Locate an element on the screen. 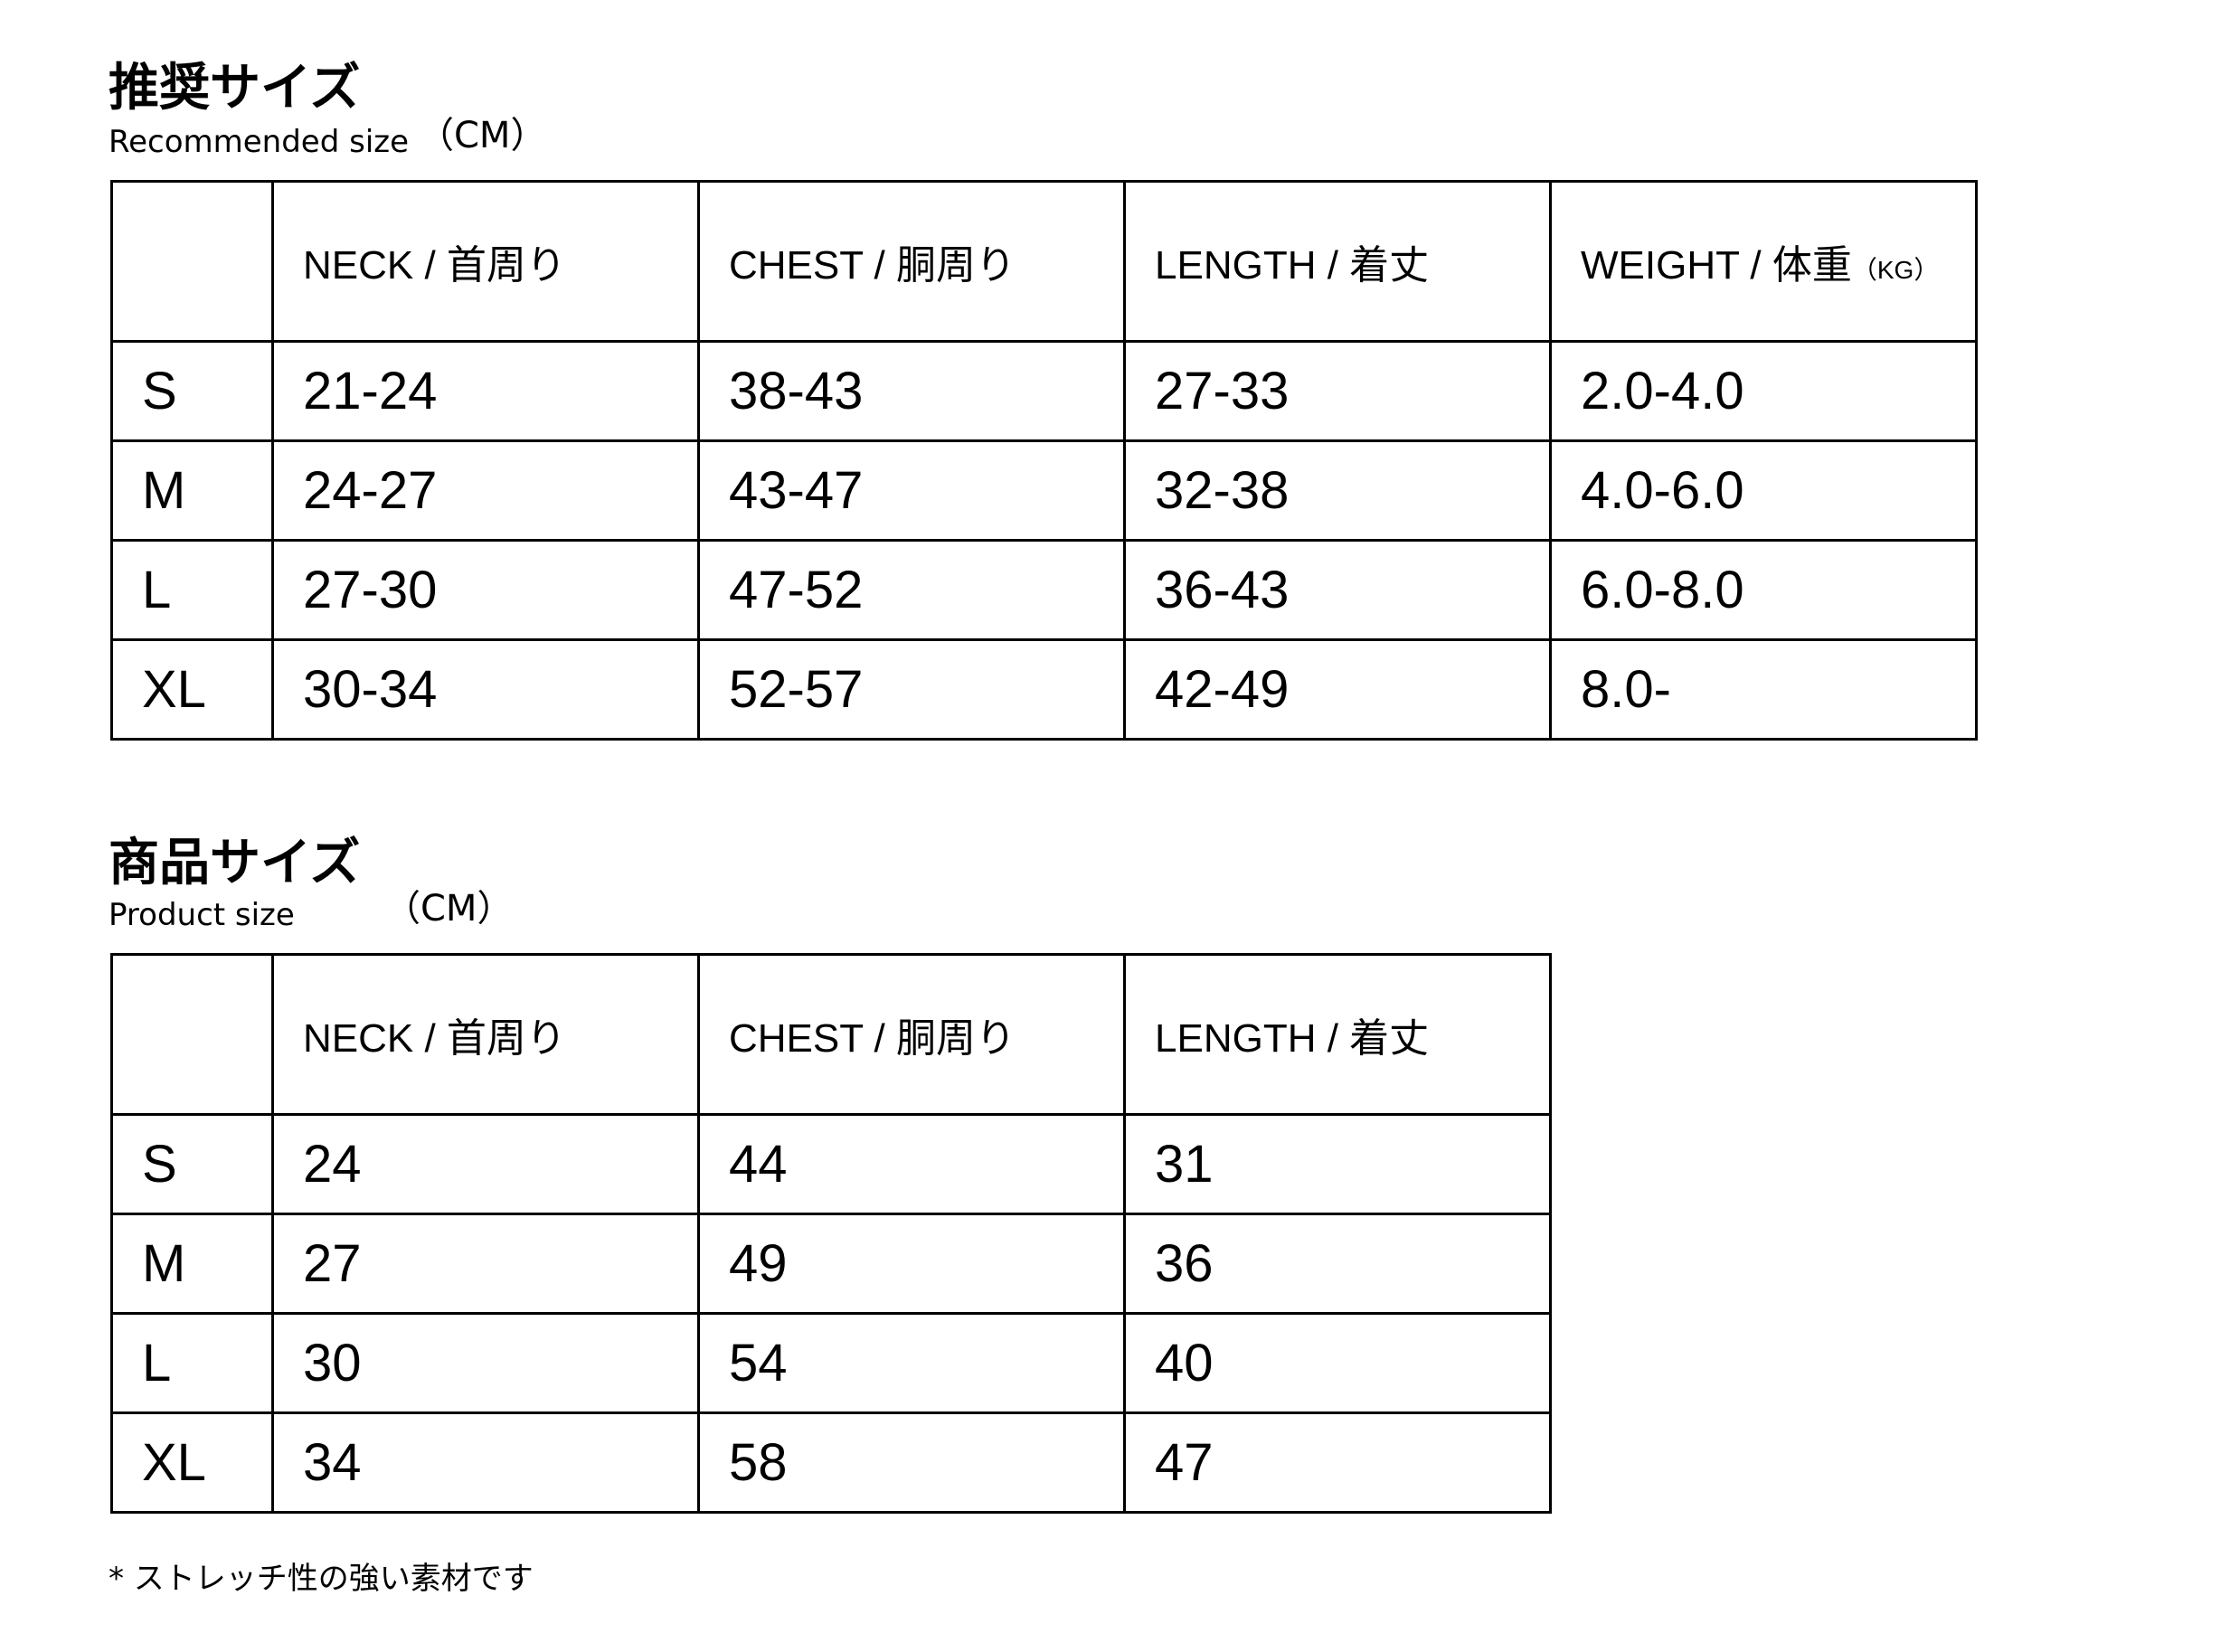 This screenshot has width=2230, height=1652. table-row: XL 30-34 52-57 42-49 8.0- is located at coordinates (1044, 689).